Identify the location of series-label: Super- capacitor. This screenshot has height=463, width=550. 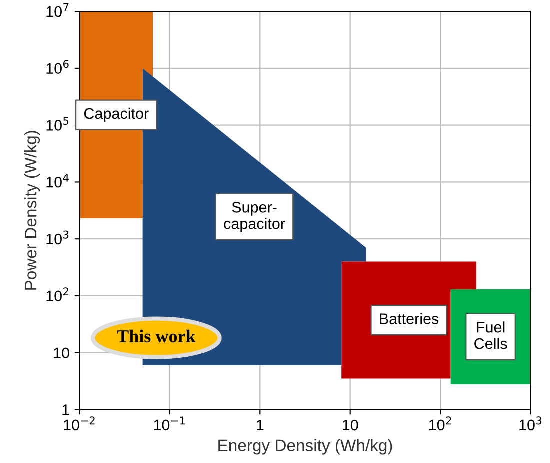
(255, 217).